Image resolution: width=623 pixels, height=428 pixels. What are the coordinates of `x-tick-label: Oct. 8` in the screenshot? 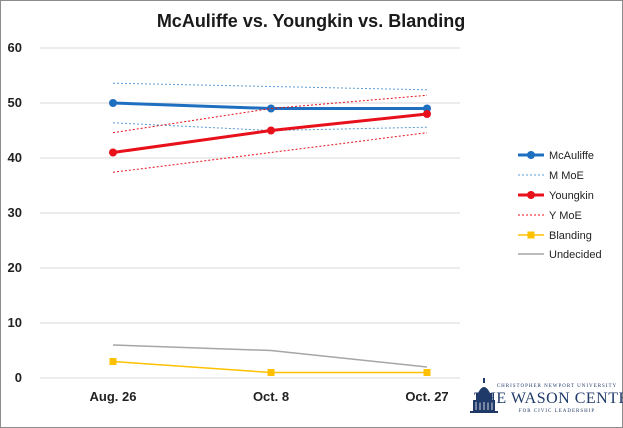 It's located at (271, 396).